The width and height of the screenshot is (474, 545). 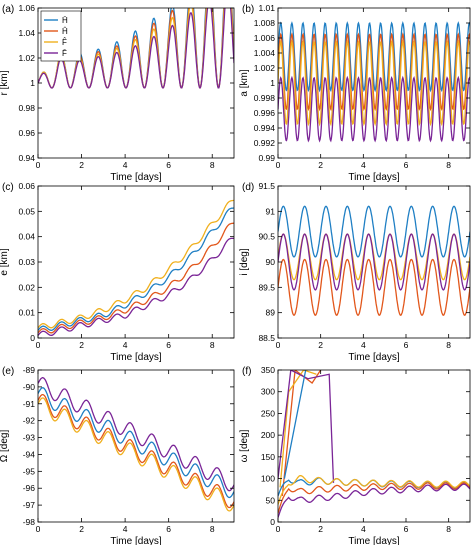 What do you see at coordinates (406, 165) in the screenshot?
I see `x-tick-label: 6` at bounding box center [406, 165].